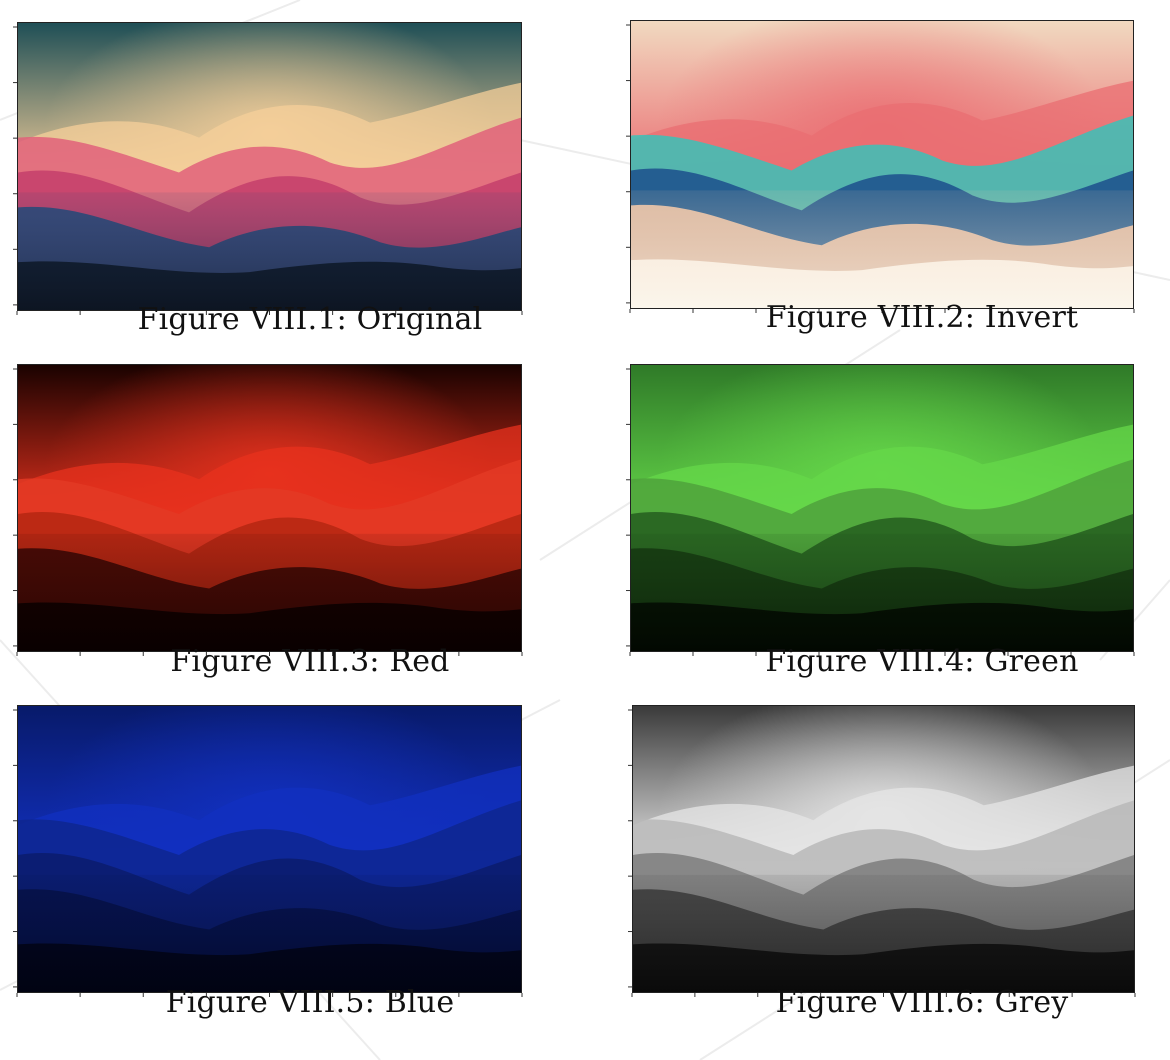 The image size is (1170, 1060). Describe the element at coordinates (310, 661) in the screenshot. I see `figure-caption: Figure VIII.3: Red` at that location.